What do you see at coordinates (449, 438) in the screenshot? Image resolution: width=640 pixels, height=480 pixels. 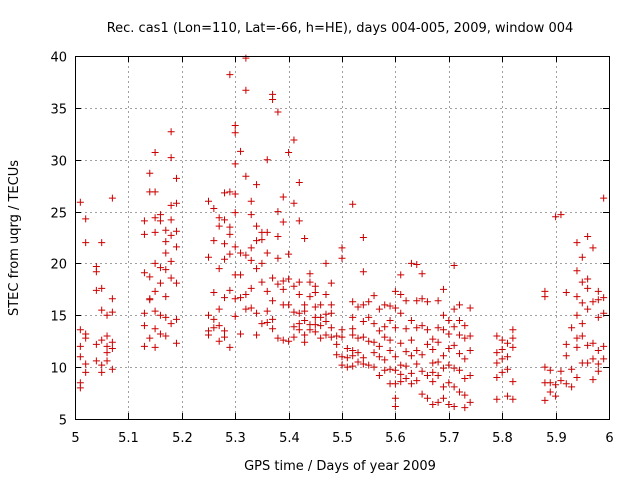 I see `x-tick-label: 5.7` at bounding box center [449, 438].